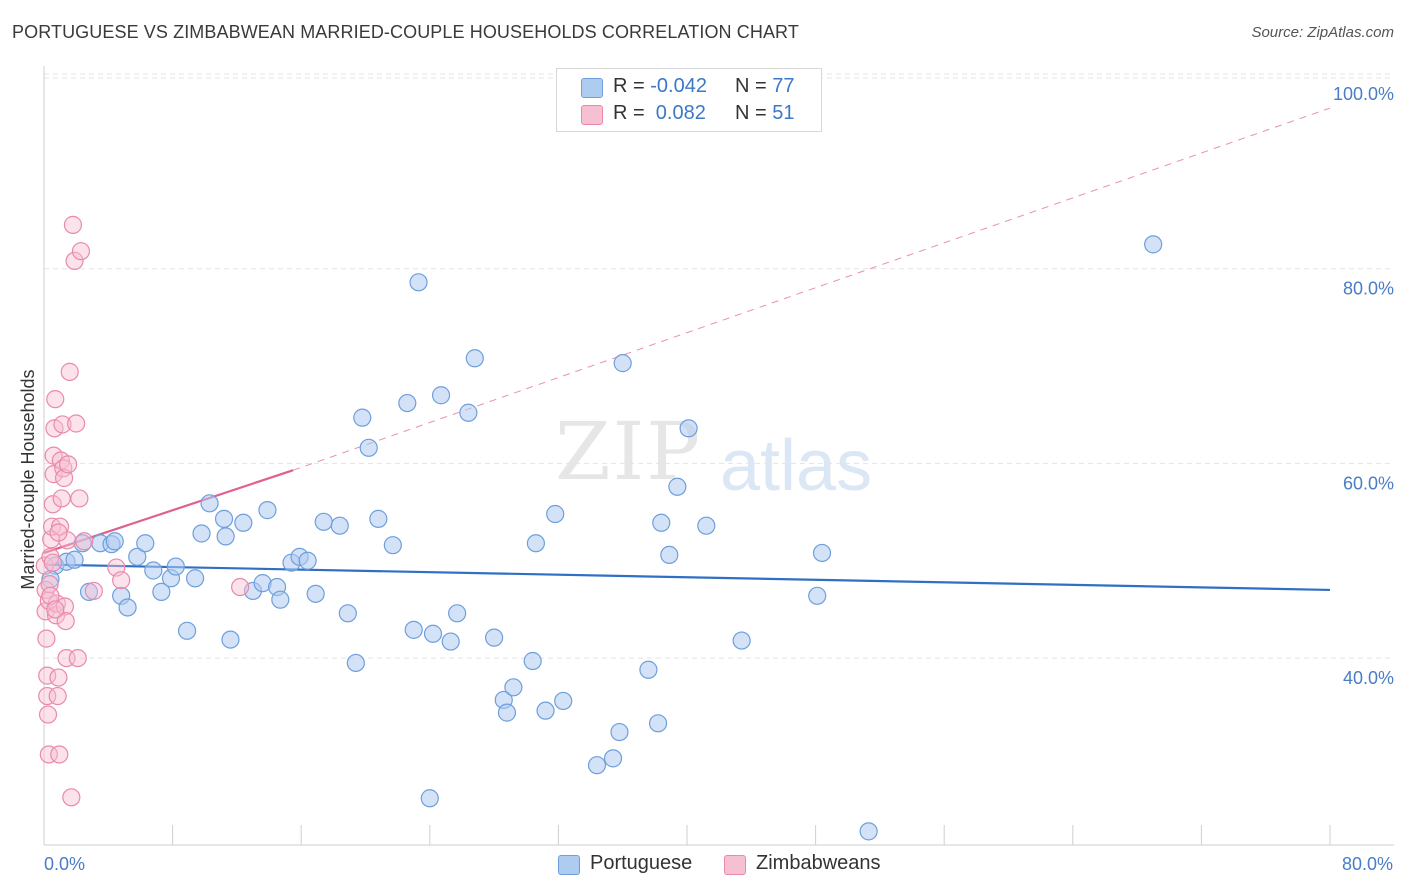 This screenshot has width=1406, height=892. What do you see at coordinates (28, 479) in the screenshot?
I see `y-axis-title: Married-couple Households` at bounding box center [28, 479].